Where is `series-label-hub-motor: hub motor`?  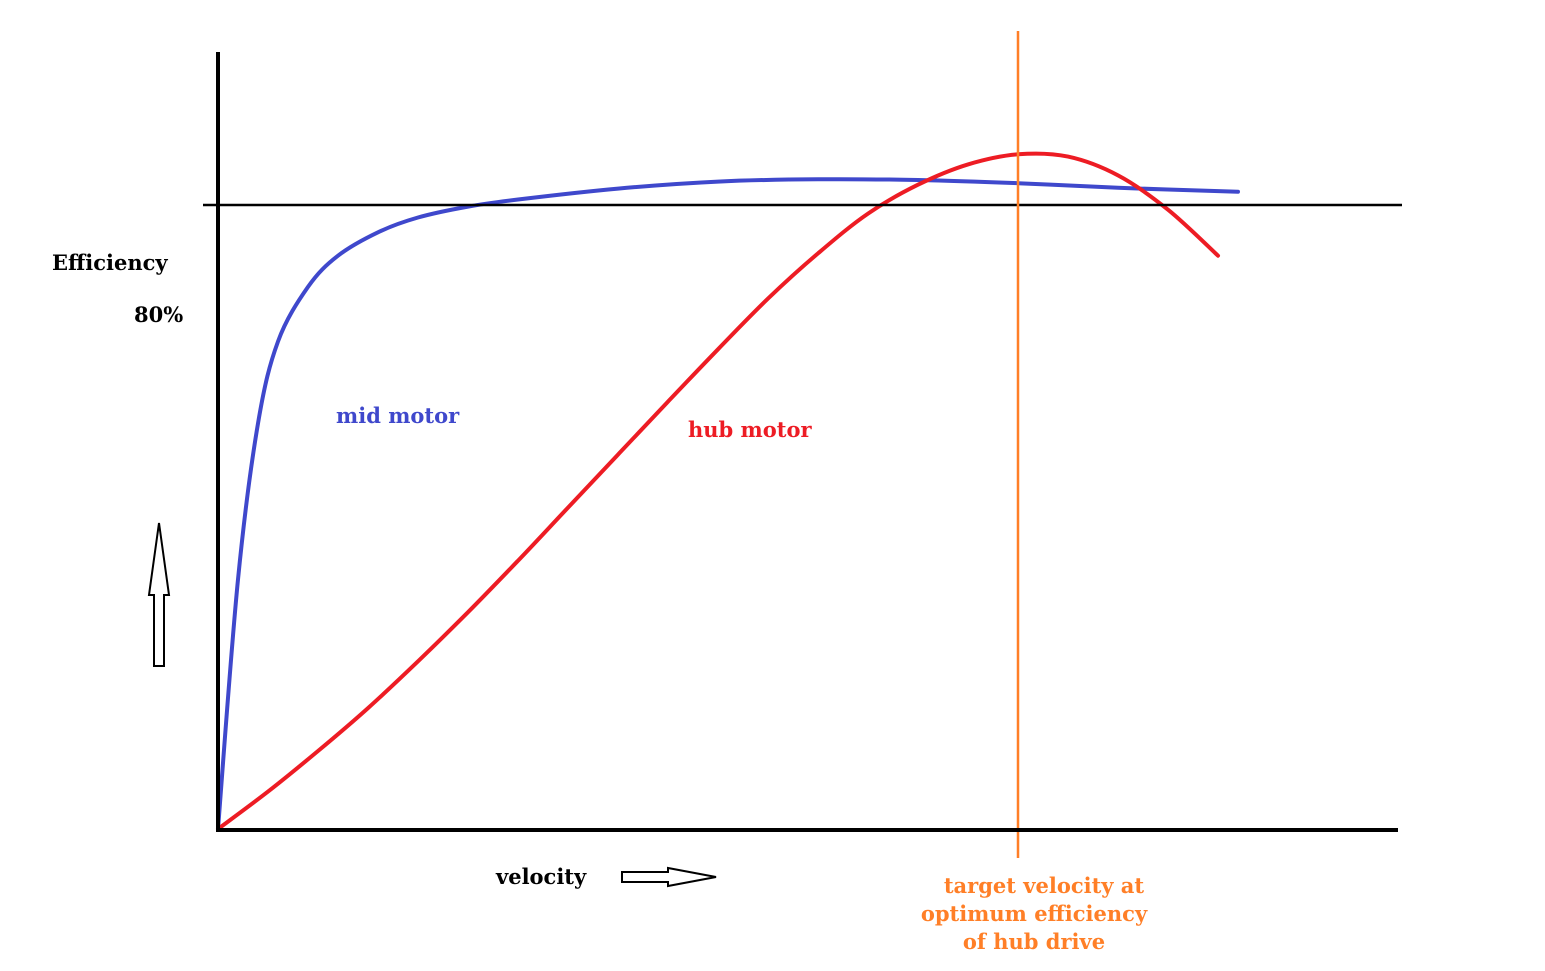
series-label-hub-motor: hub motor is located at coordinates (750, 429).